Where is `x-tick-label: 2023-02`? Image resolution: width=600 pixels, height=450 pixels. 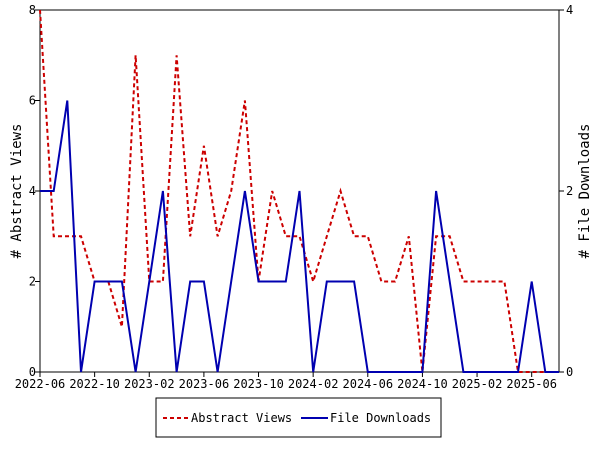 x-tick-label: 2023-02 is located at coordinates (149, 384).